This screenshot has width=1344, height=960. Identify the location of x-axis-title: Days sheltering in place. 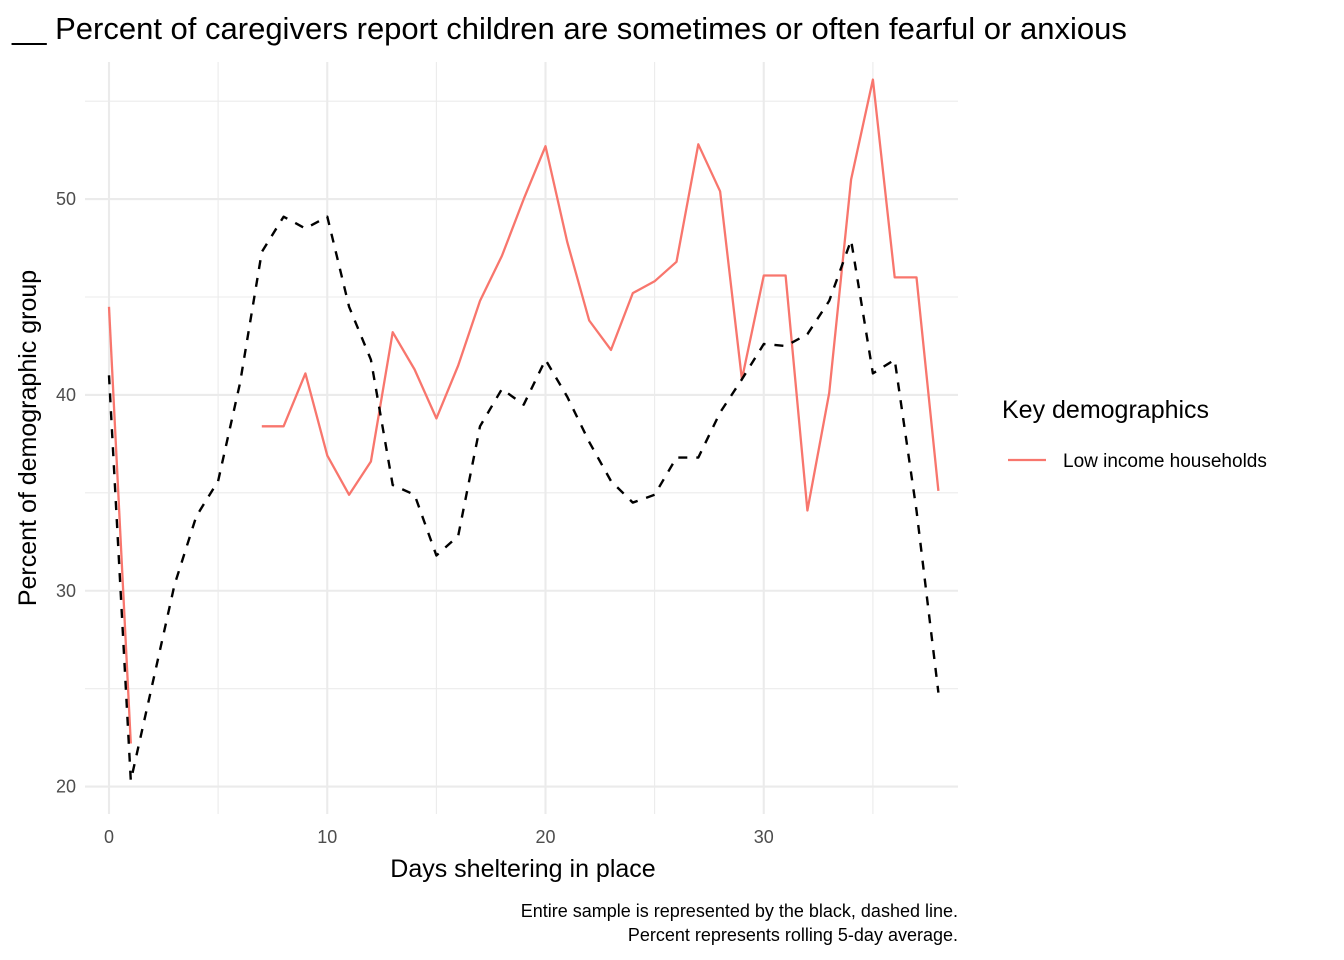
(522, 869).